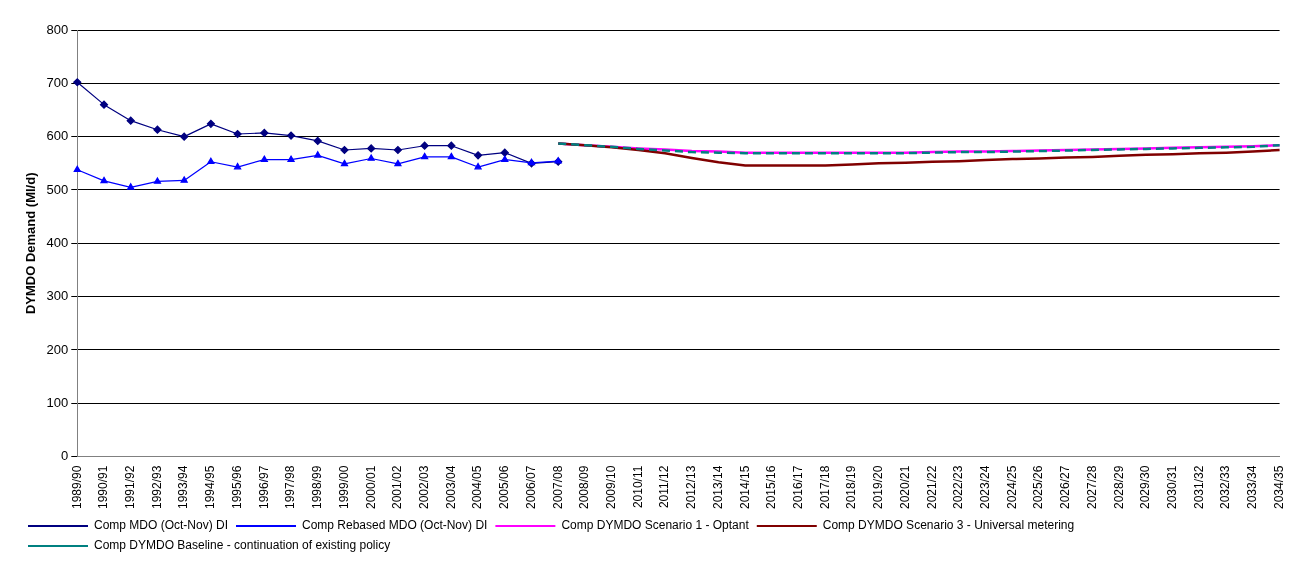 The height and width of the screenshot is (566, 1297). I want to click on x-tick-label: 2008/09, so click(584, 487).